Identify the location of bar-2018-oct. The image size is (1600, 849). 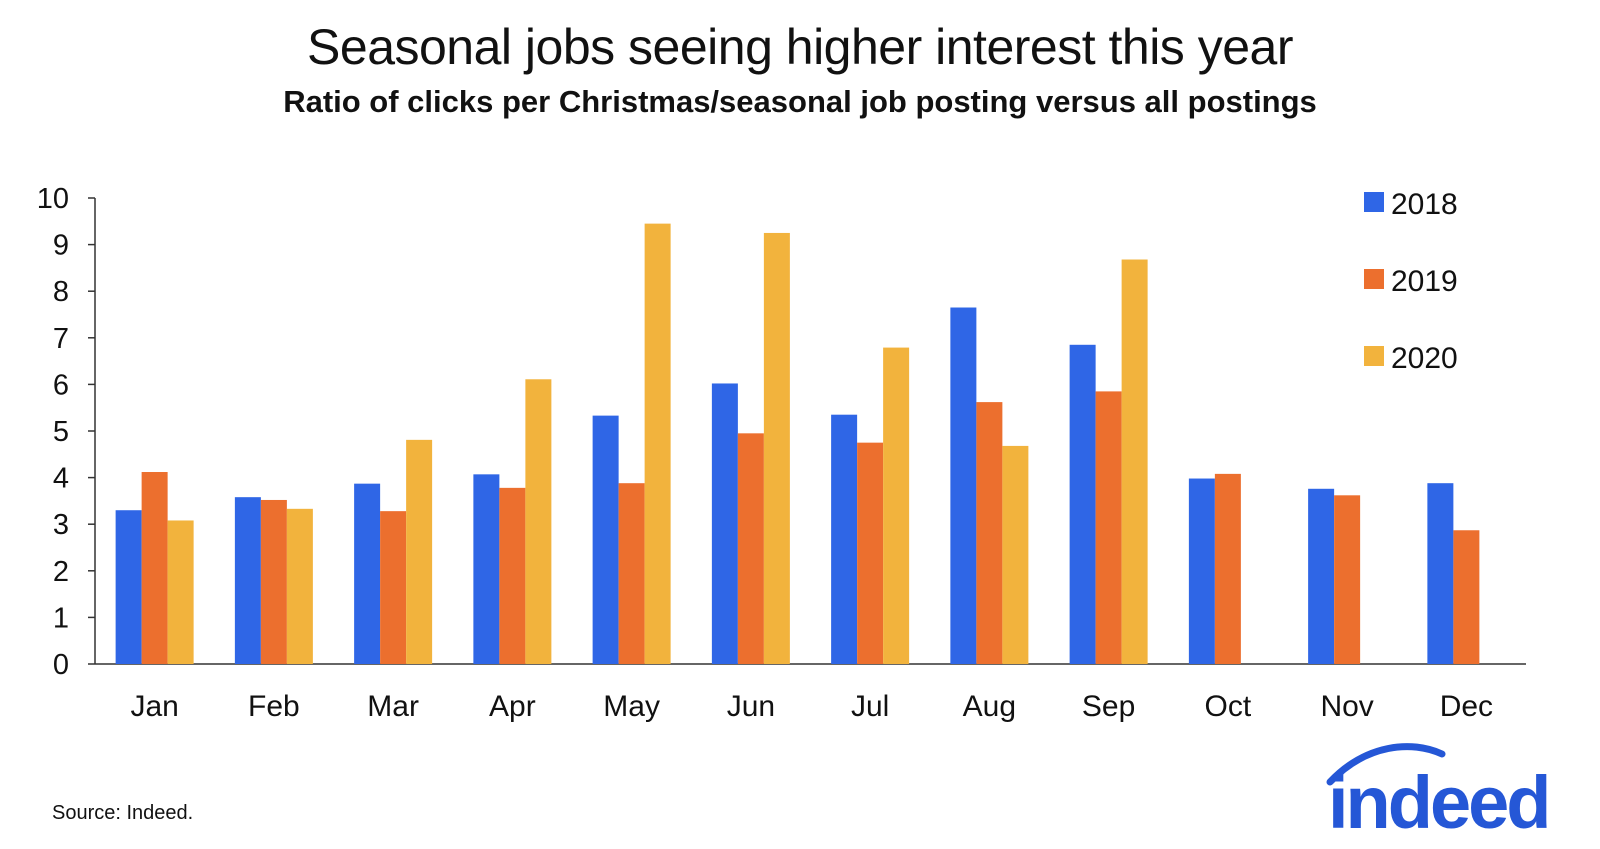
(1201, 571).